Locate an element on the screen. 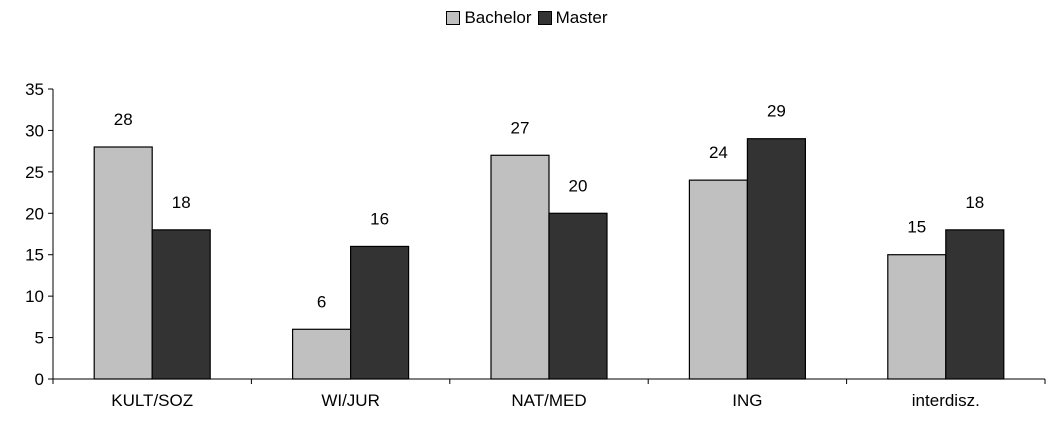  y-tick-label: 30 is located at coordinates (34, 130).